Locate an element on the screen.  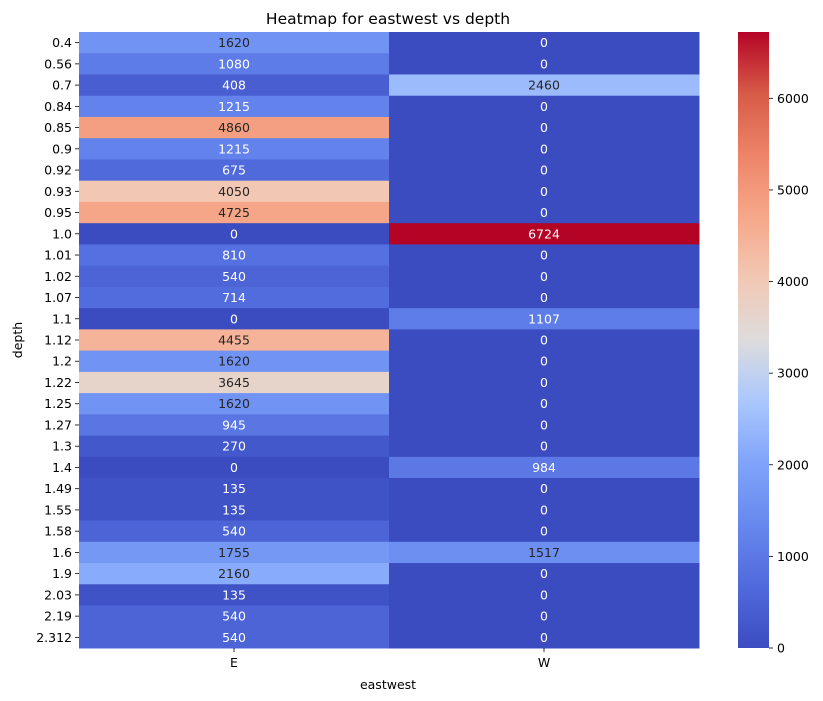
cell-annotation: 984 is located at coordinates (544, 467).